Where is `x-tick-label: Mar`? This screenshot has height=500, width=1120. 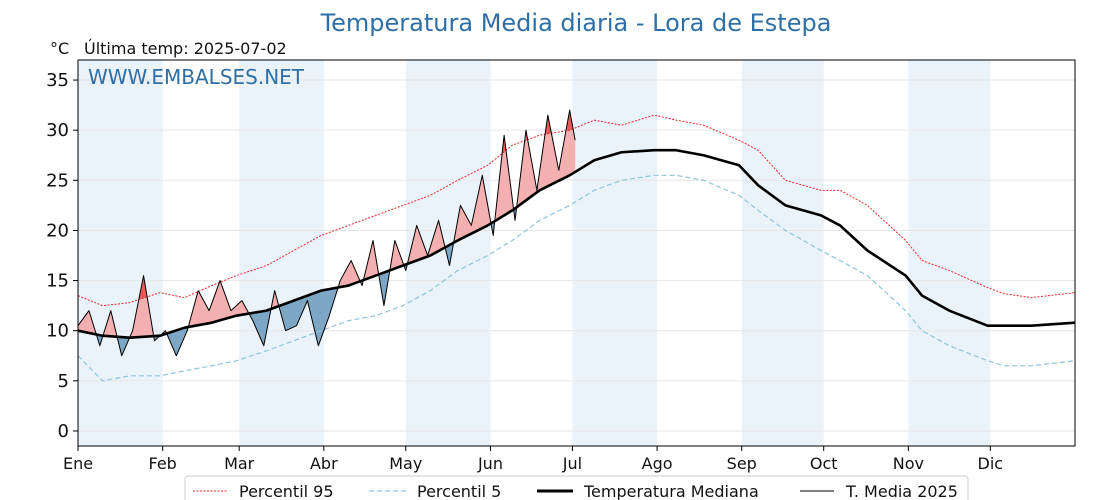
x-tick-label: Mar is located at coordinates (239, 463).